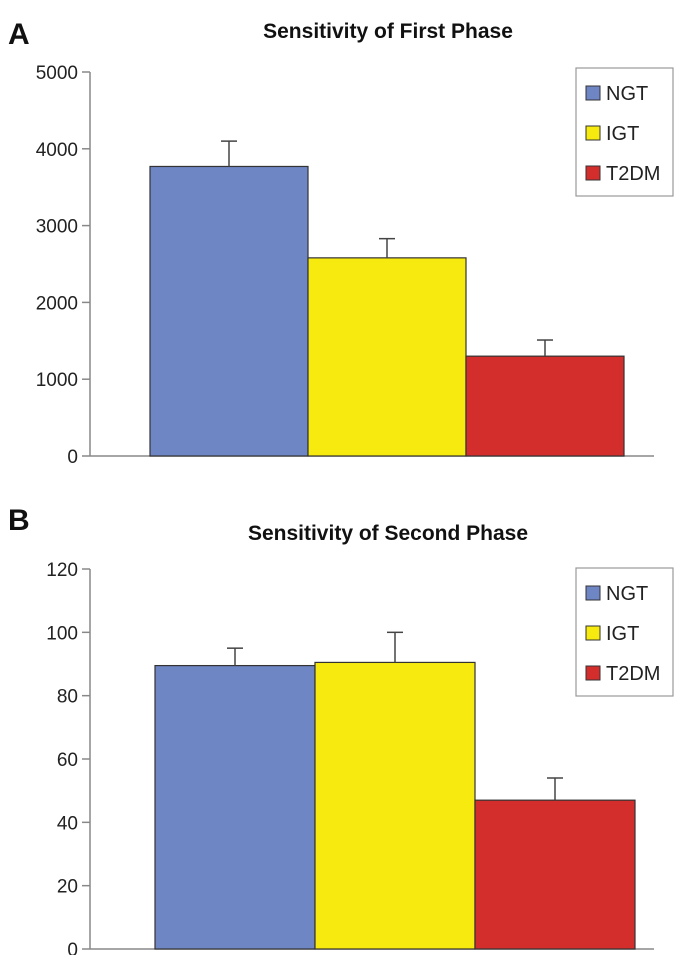 This screenshot has width=683, height=955. What do you see at coordinates (57, 73) in the screenshot?
I see `y-tick-label: 5000` at bounding box center [57, 73].